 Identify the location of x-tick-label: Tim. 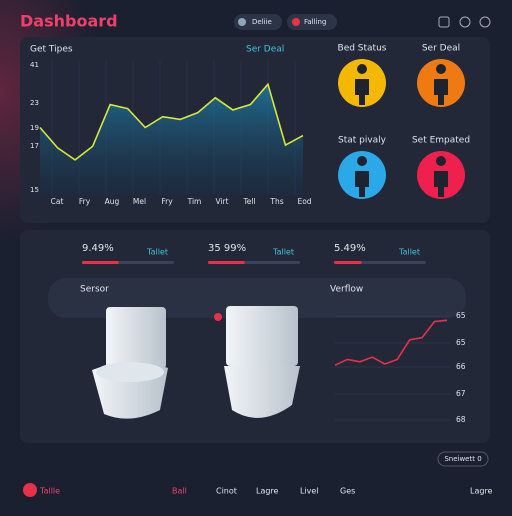
(194, 201).